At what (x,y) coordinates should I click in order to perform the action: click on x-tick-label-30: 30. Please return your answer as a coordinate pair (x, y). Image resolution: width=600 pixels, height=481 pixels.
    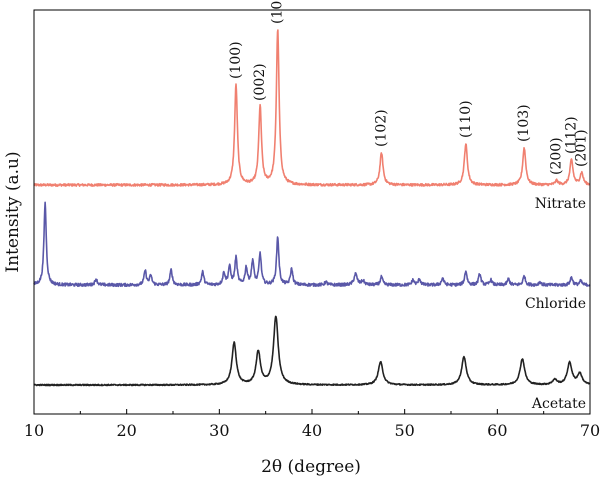
    Looking at the image, I should click on (219, 430).